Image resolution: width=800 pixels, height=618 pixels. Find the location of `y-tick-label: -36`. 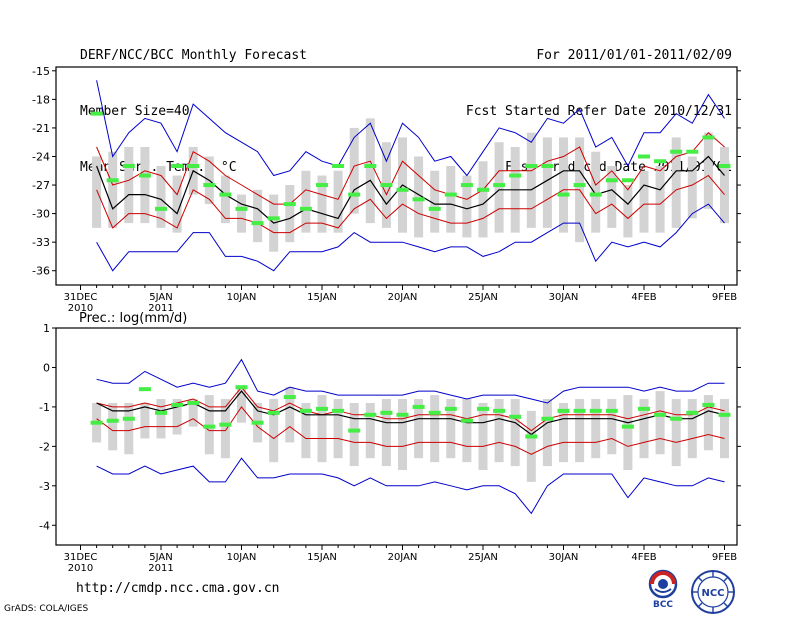

y-tick-label: -36 is located at coordinates (41, 271).